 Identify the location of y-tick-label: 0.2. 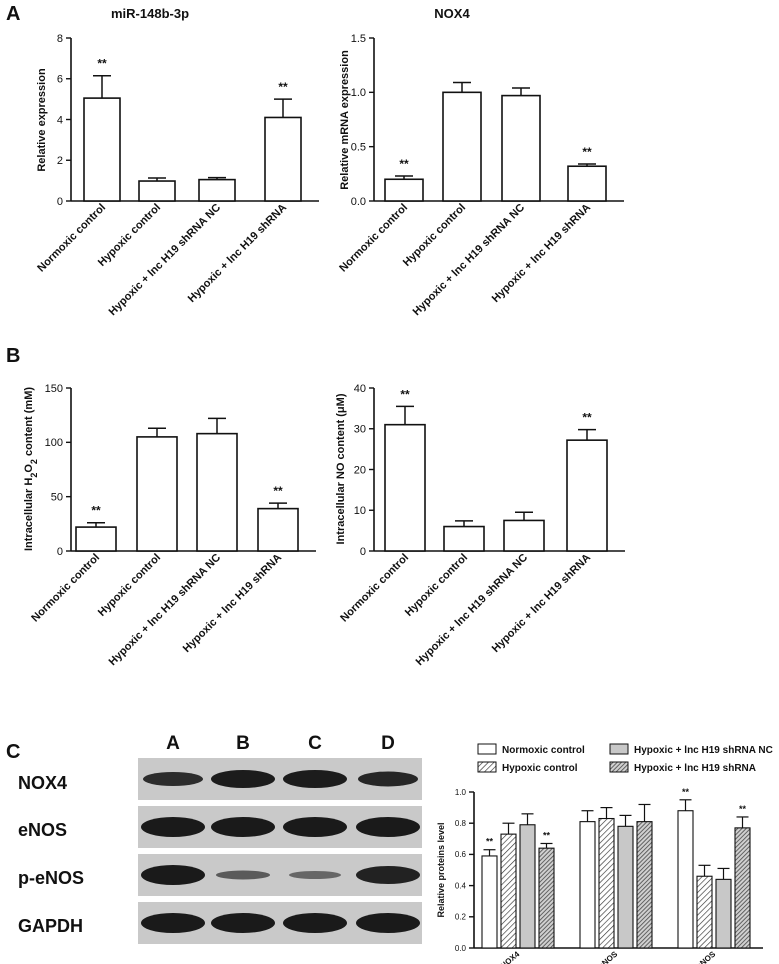
(461, 917).